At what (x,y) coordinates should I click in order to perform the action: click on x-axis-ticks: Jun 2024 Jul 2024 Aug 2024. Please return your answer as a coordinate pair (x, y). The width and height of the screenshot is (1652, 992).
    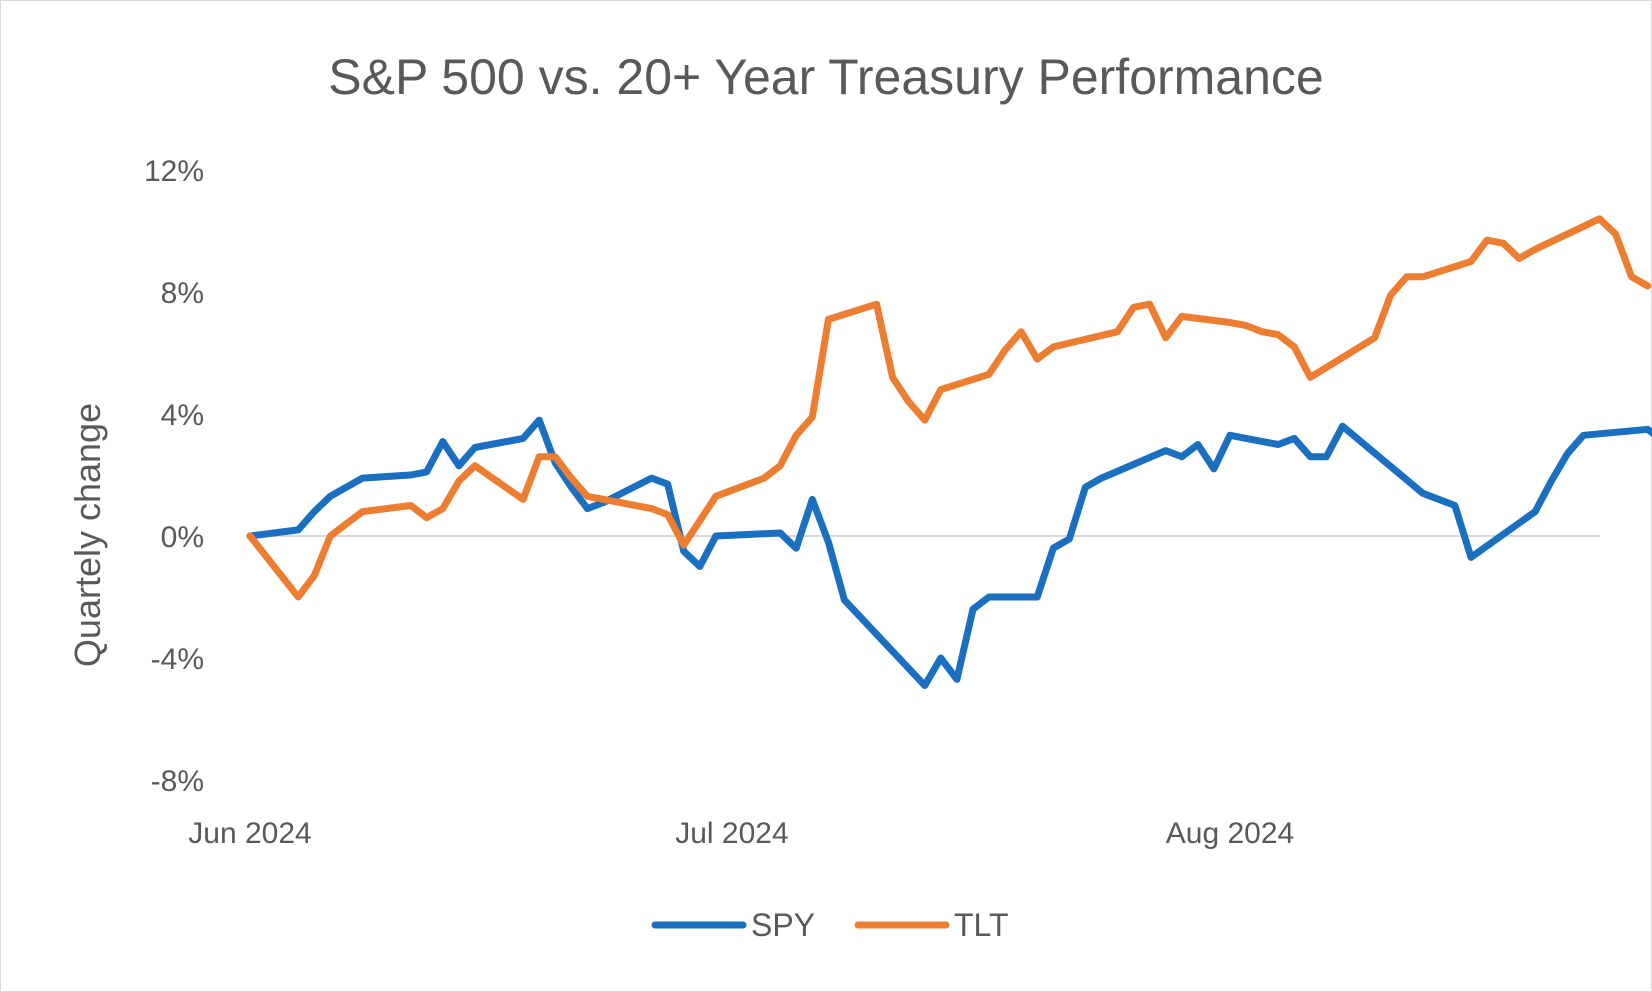
    Looking at the image, I should click on (741, 833).